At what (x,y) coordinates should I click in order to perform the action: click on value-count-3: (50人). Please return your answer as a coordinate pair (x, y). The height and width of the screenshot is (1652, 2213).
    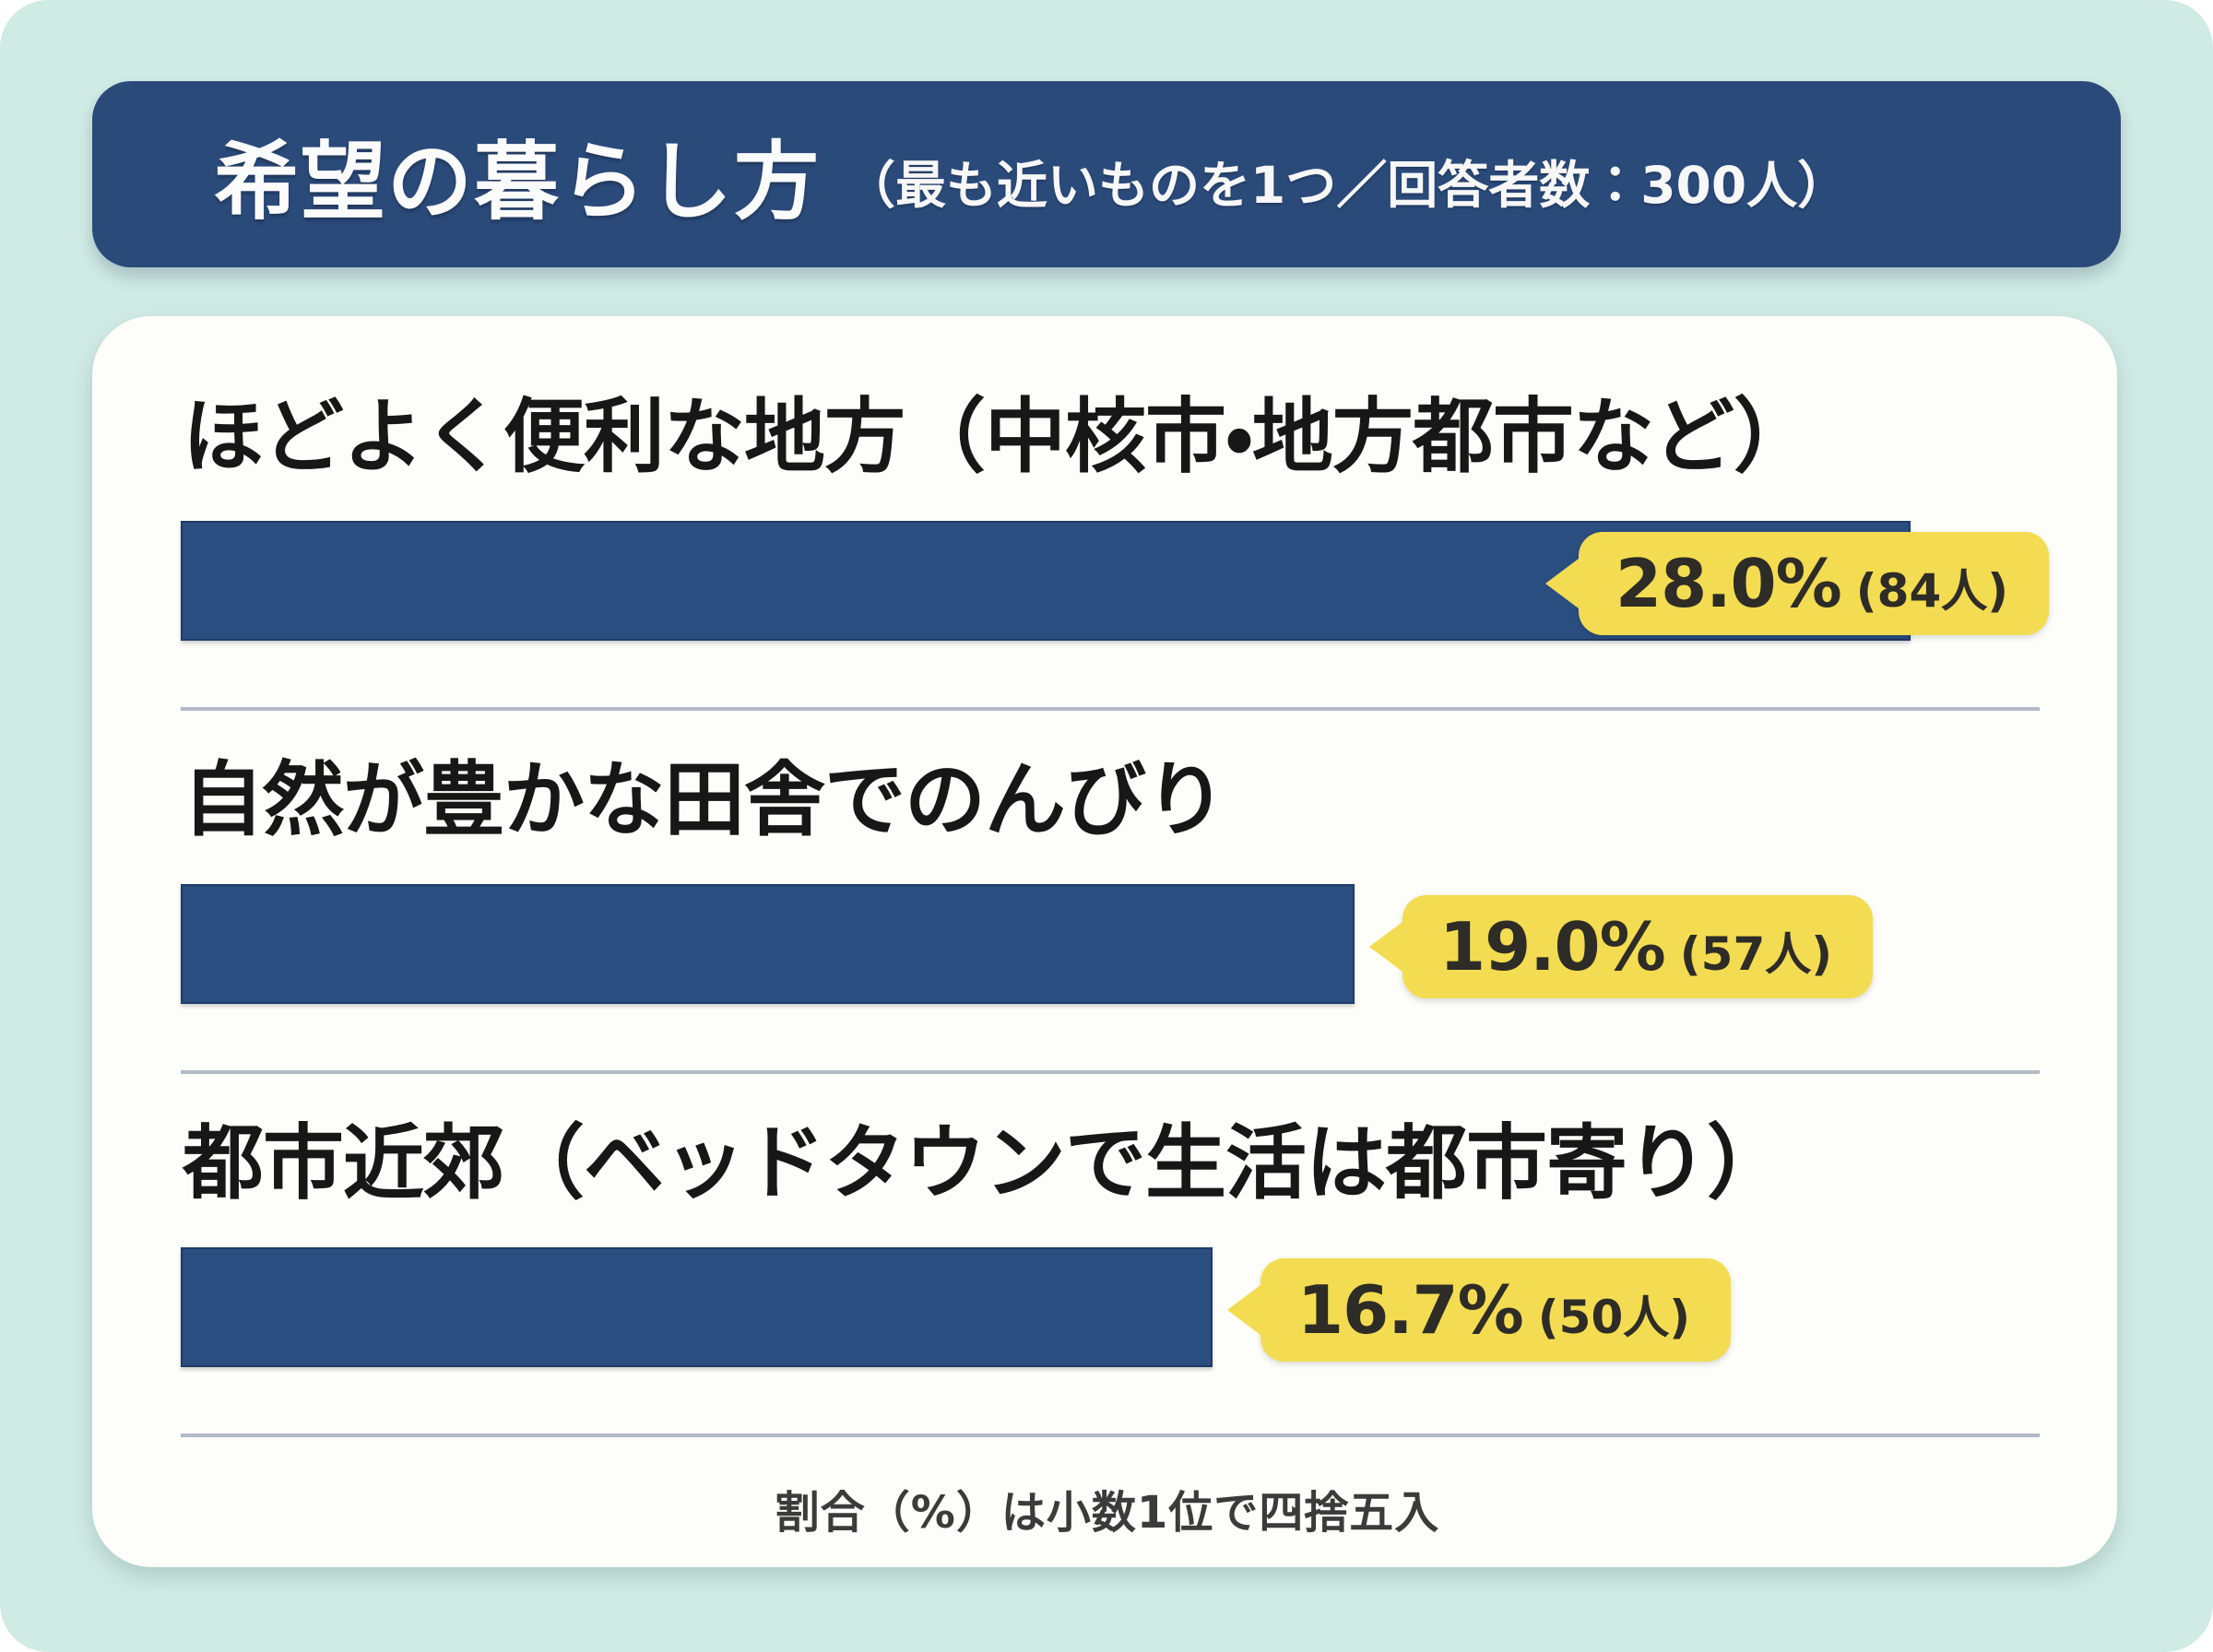
    Looking at the image, I should click on (1614, 1317).